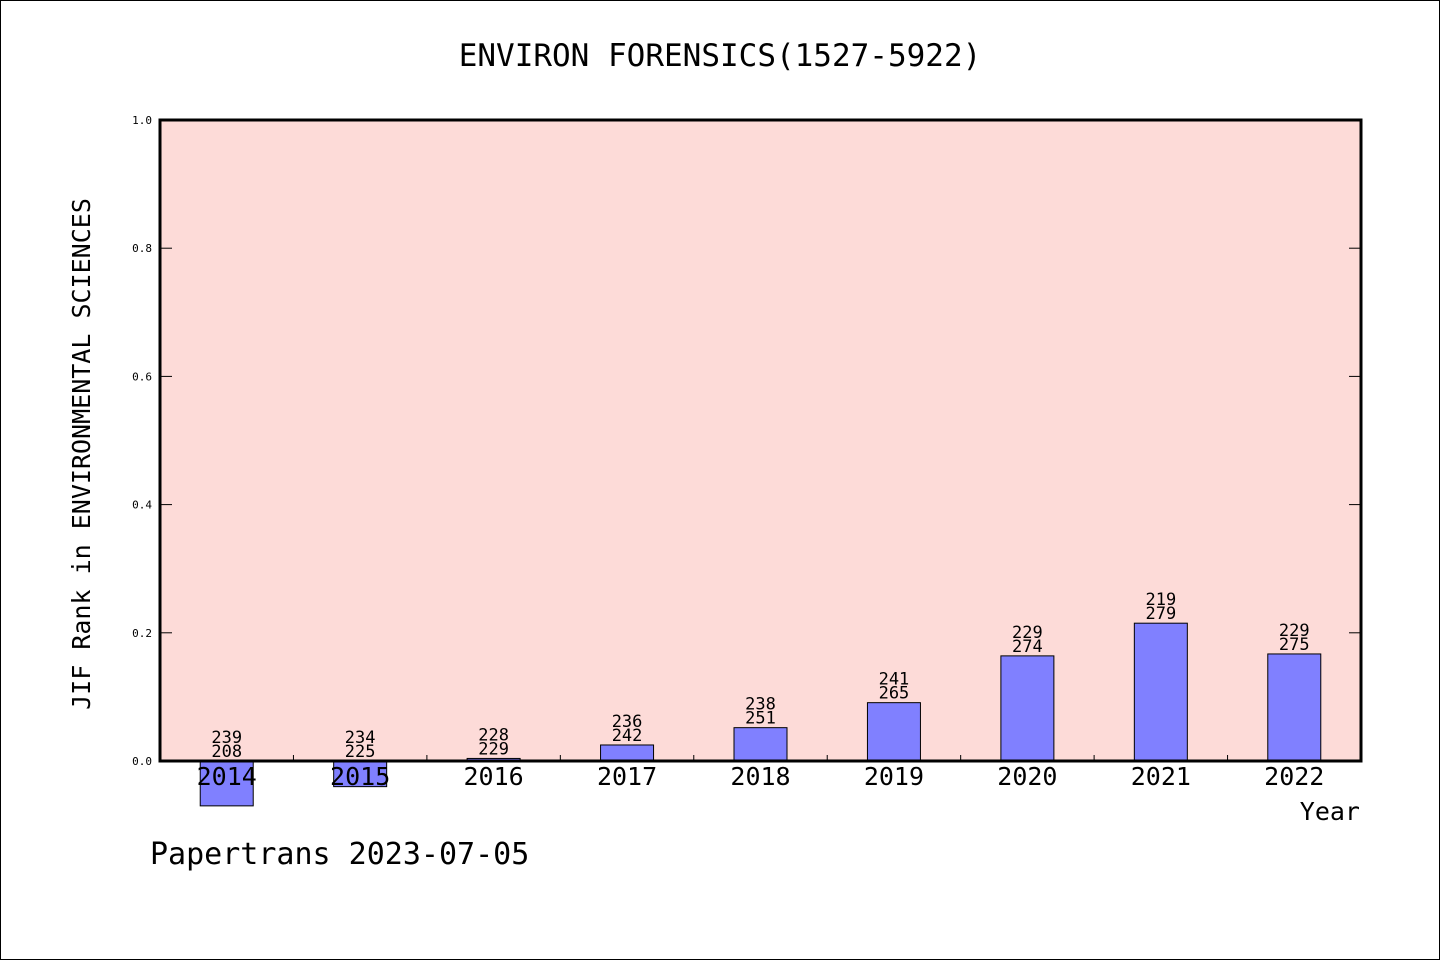 The image size is (1440, 960). Describe the element at coordinates (81, 454) in the screenshot. I see `y-axis-label: JIF Rank in ENVIRONMENTAL SCIENCES` at that location.